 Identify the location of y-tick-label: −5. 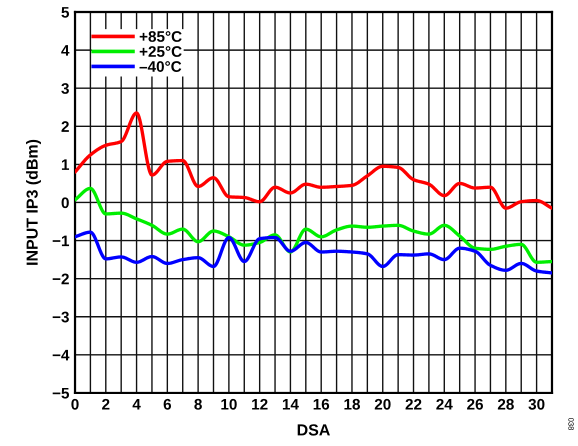
(61, 393).